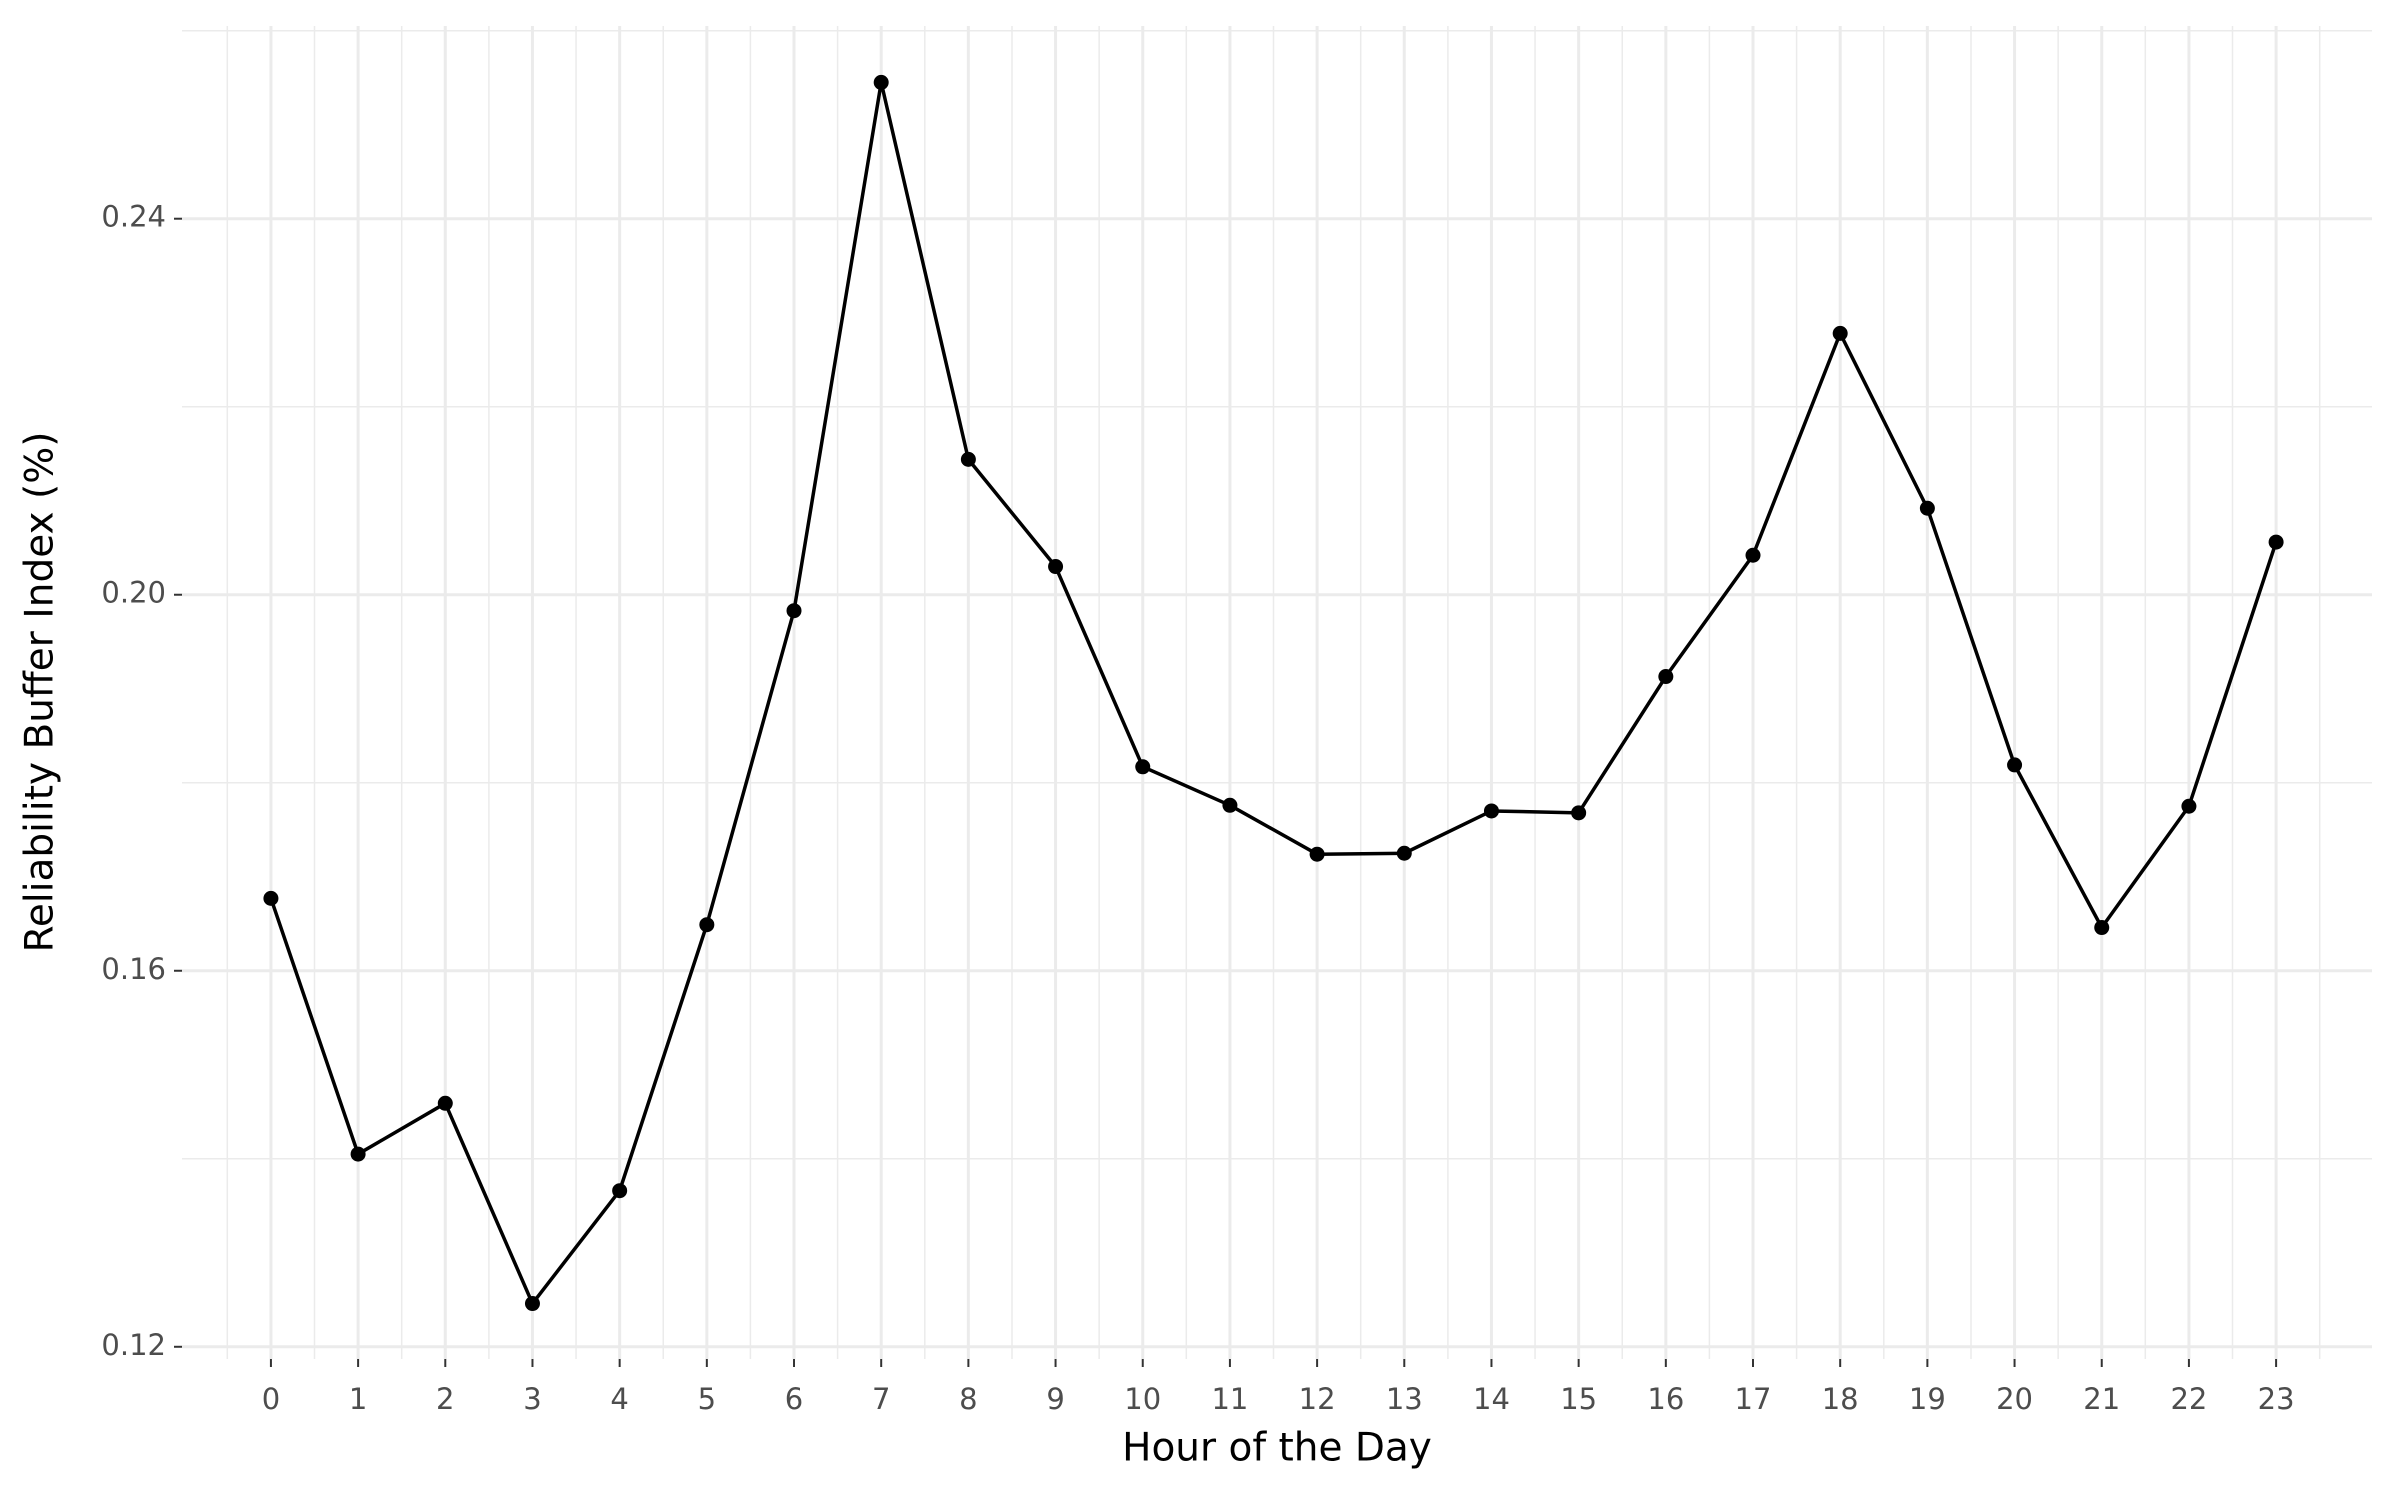 The height and width of the screenshot is (1500, 2400). I want to click on x-tick-label: 22, so click(2188, 1399).